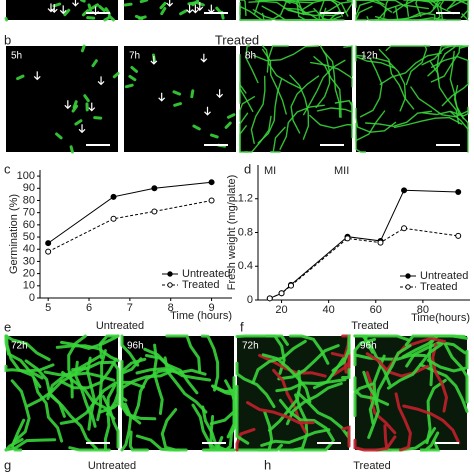  Describe the element at coordinates (7, 39) in the screenshot. I see `panel-label: b` at that location.